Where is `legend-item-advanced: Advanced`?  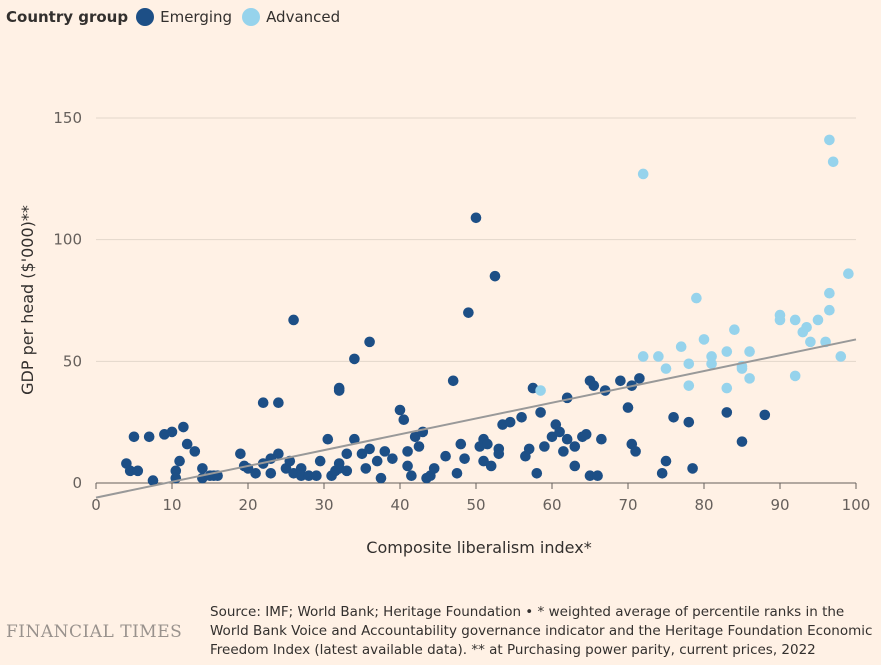 legend-item-advanced: Advanced is located at coordinates (291, 17).